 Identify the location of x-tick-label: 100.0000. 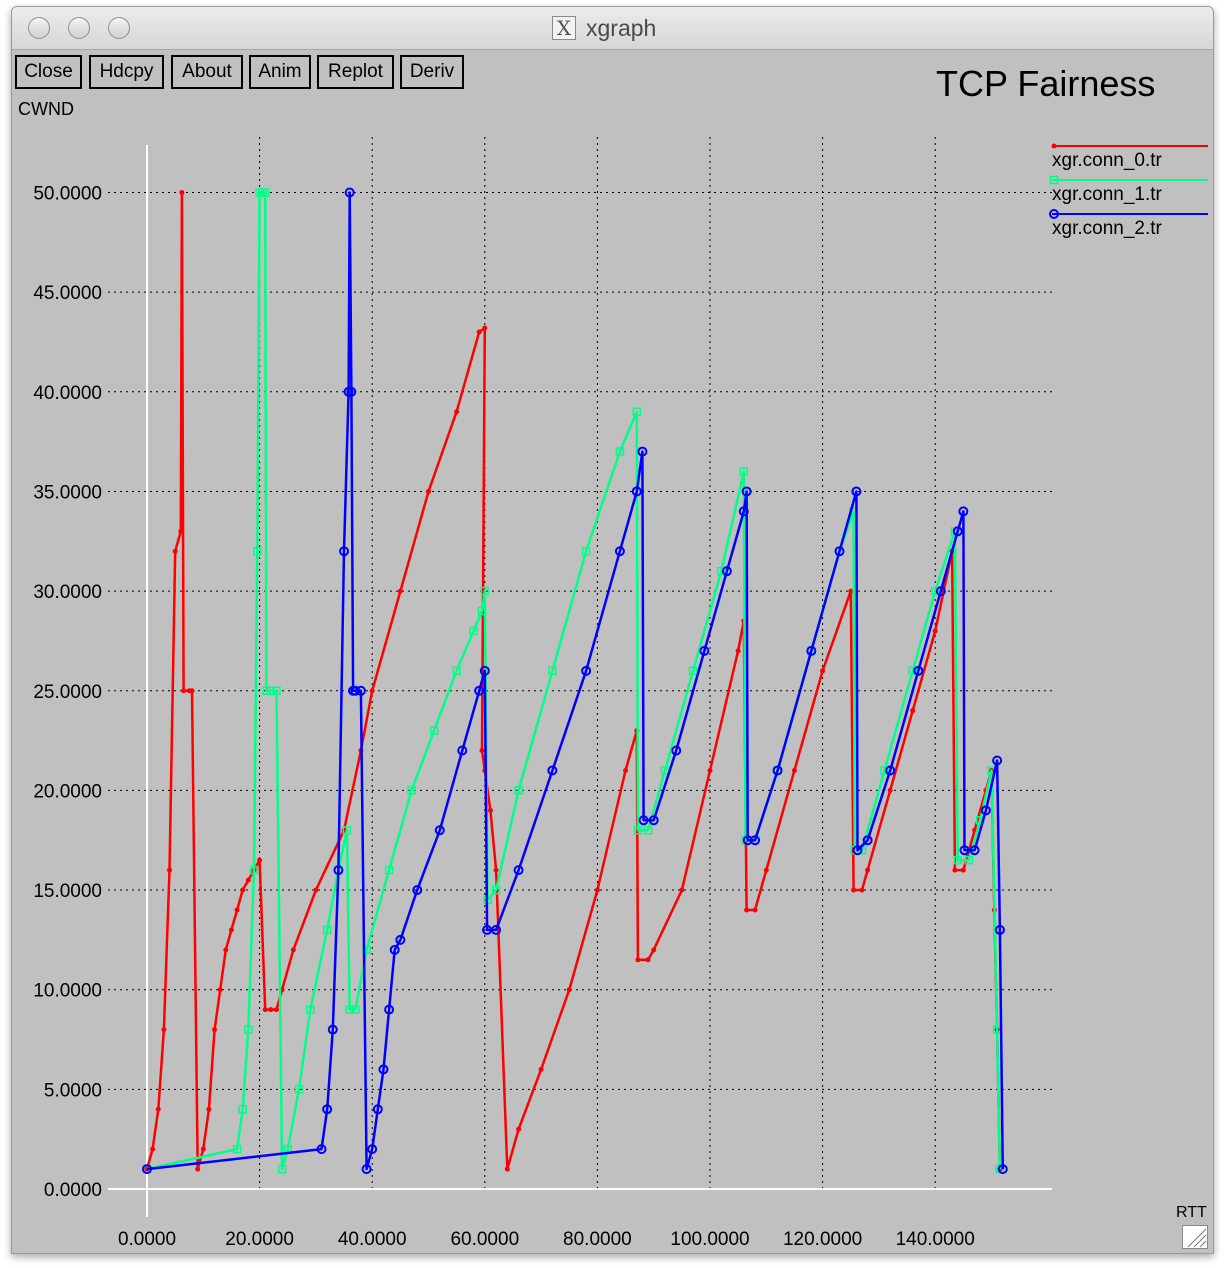
(709, 1239).